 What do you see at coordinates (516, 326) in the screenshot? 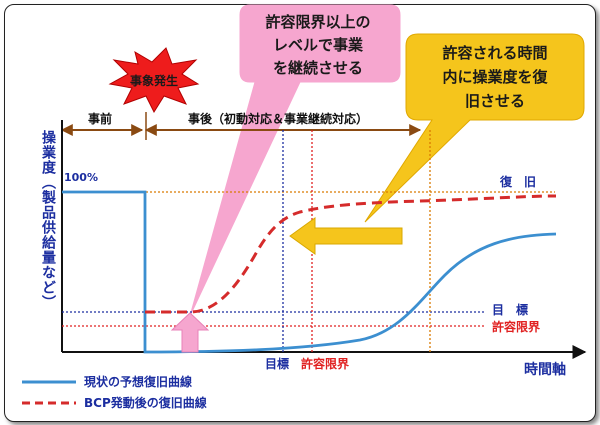
I see `tolerance-label: 許容限界` at bounding box center [516, 326].